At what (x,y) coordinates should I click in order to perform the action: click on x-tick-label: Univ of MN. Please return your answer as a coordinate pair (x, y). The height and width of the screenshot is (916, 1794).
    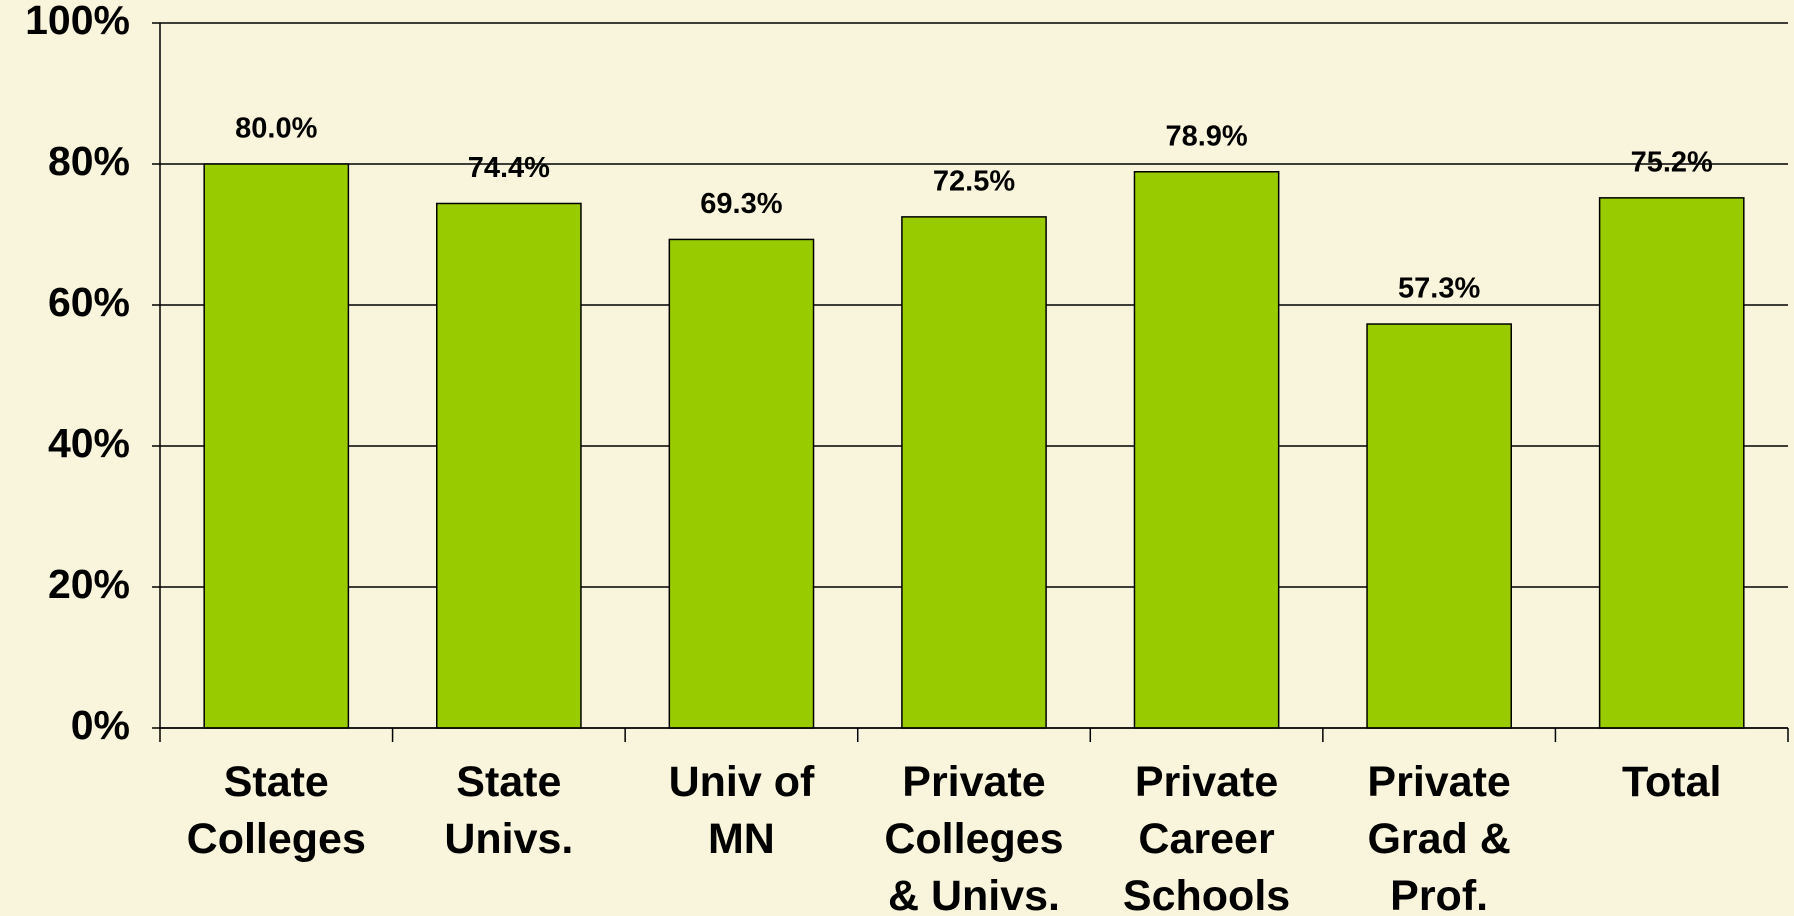
    Looking at the image, I should click on (741, 810).